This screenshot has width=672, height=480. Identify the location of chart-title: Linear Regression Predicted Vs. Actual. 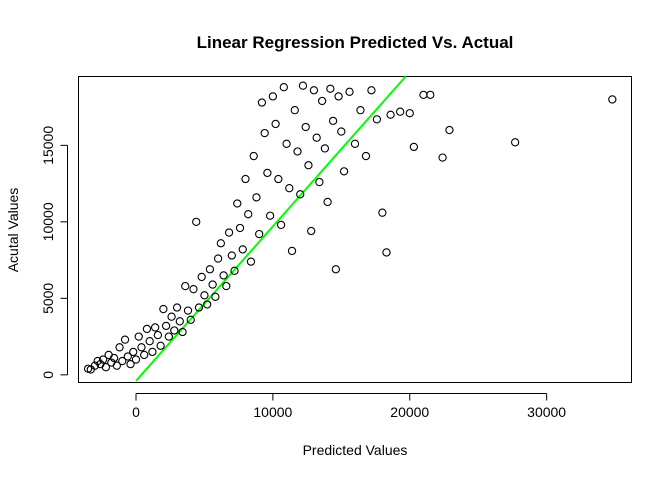
(355, 42).